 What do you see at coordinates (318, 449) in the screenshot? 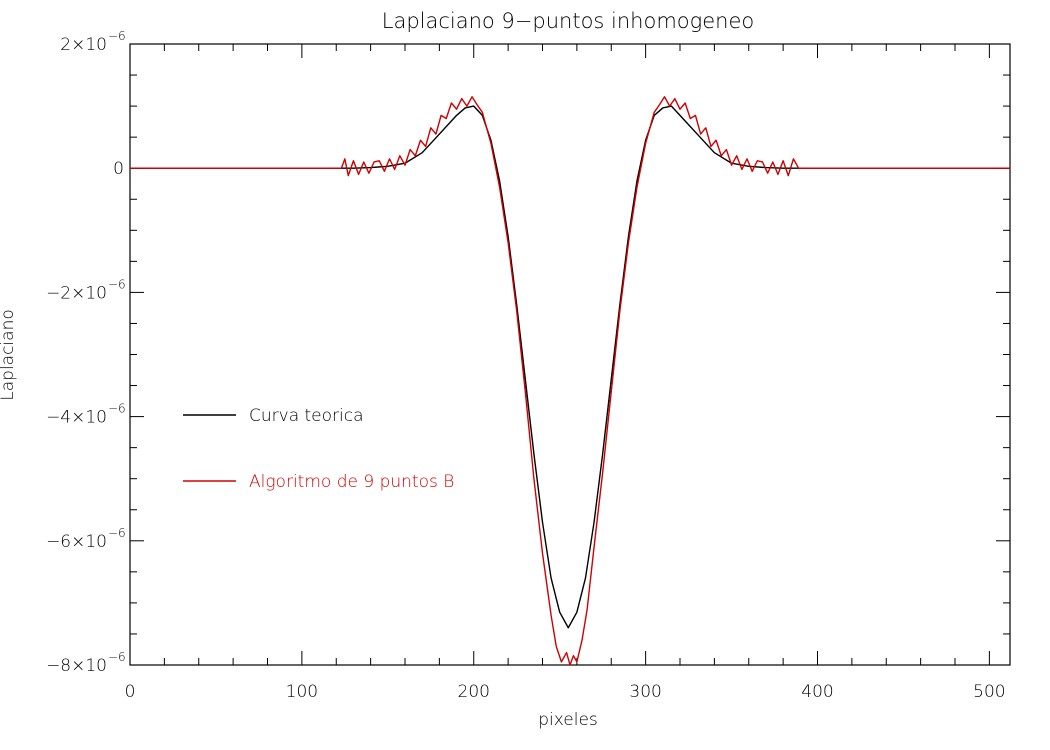
I see `legend: Curva teorica Algoritmo de 9 puntos B` at bounding box center [318, 449].